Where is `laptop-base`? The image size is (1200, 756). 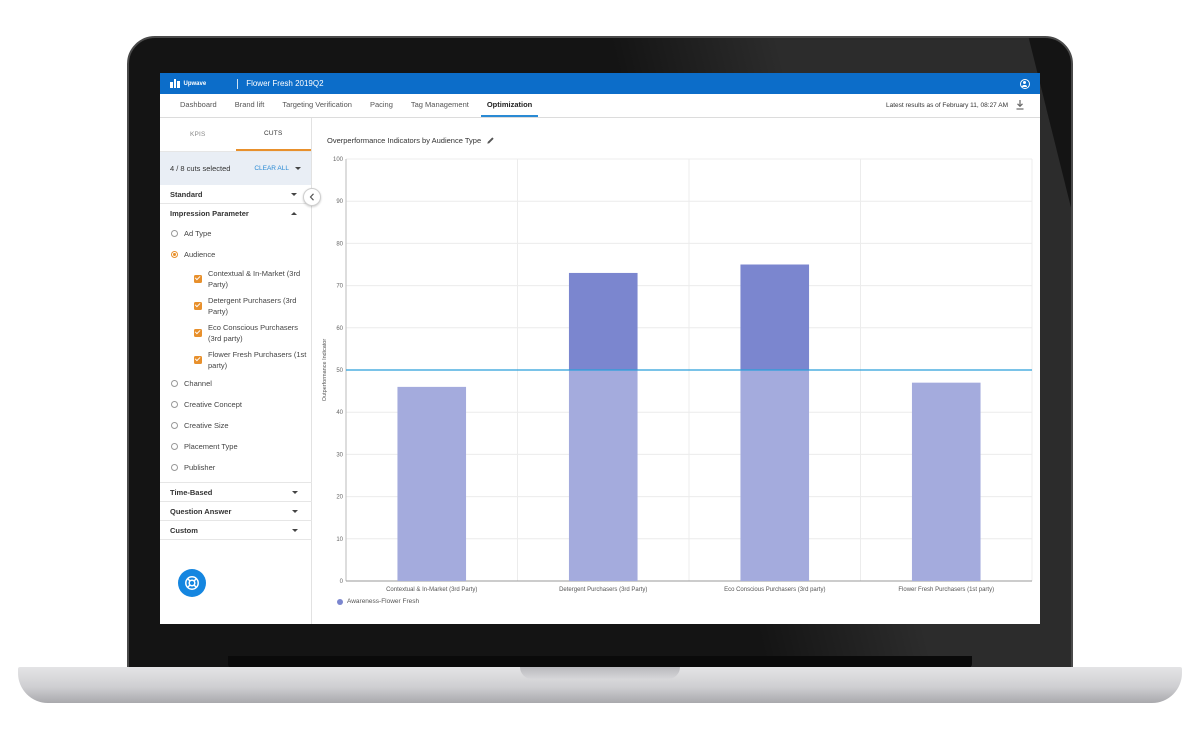 laptop-base is located at coordinates (600, 685).